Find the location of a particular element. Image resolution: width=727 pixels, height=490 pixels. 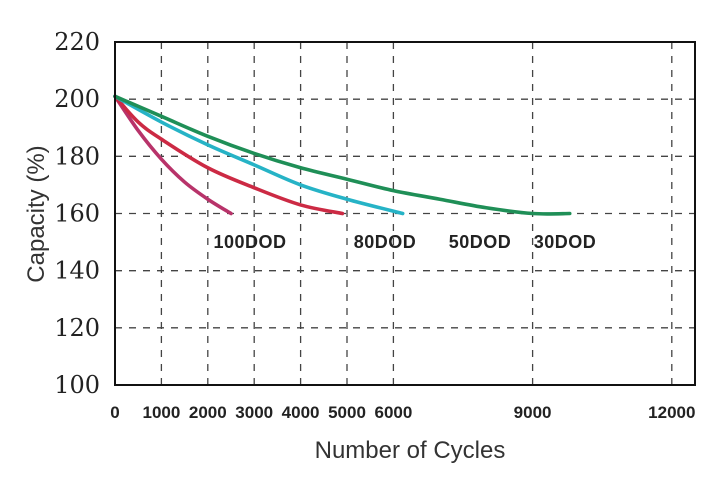

x-tick-labels: 0 1000 2000 3000 4000 5000 6000 9000 12000 is located at coordinates (402, 412).